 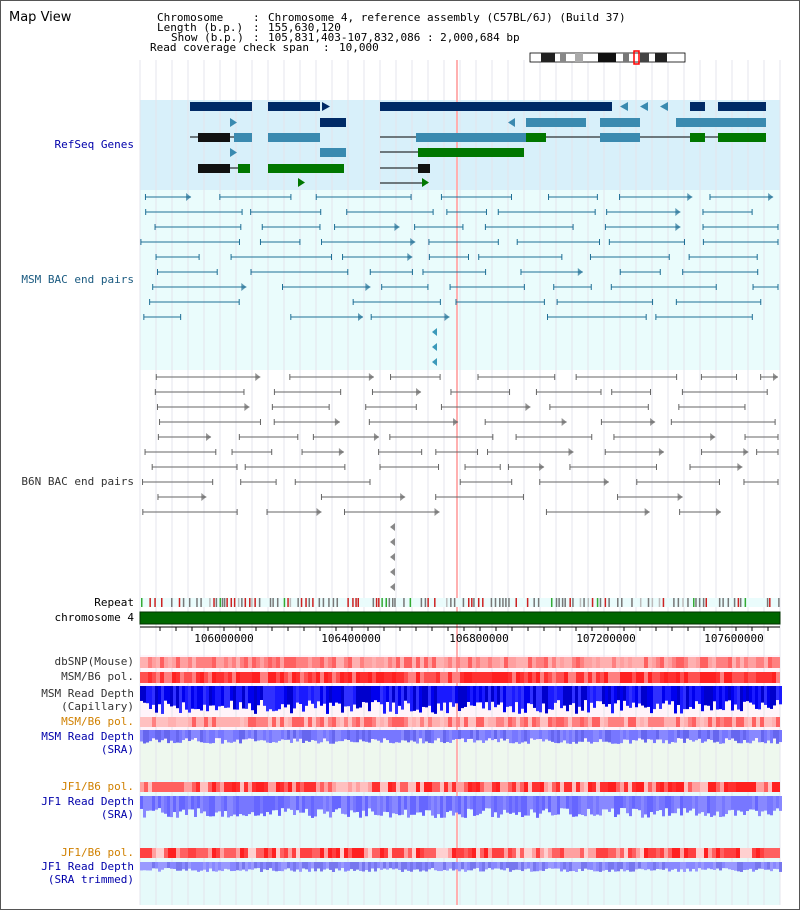 What do you see at coordinates (351, 638) in the screenshot?
I see `axis-tick-label: 106400000` at bounding box center [351, 638].